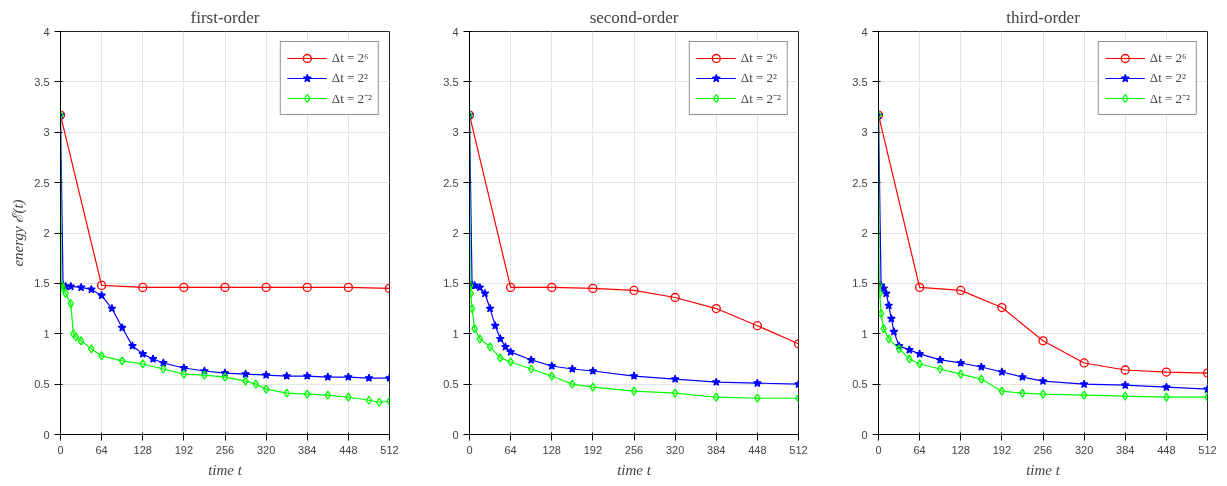 This screenshot has width=1227, height=486. I want to click on chart-title: second-order, so click(634, 17).